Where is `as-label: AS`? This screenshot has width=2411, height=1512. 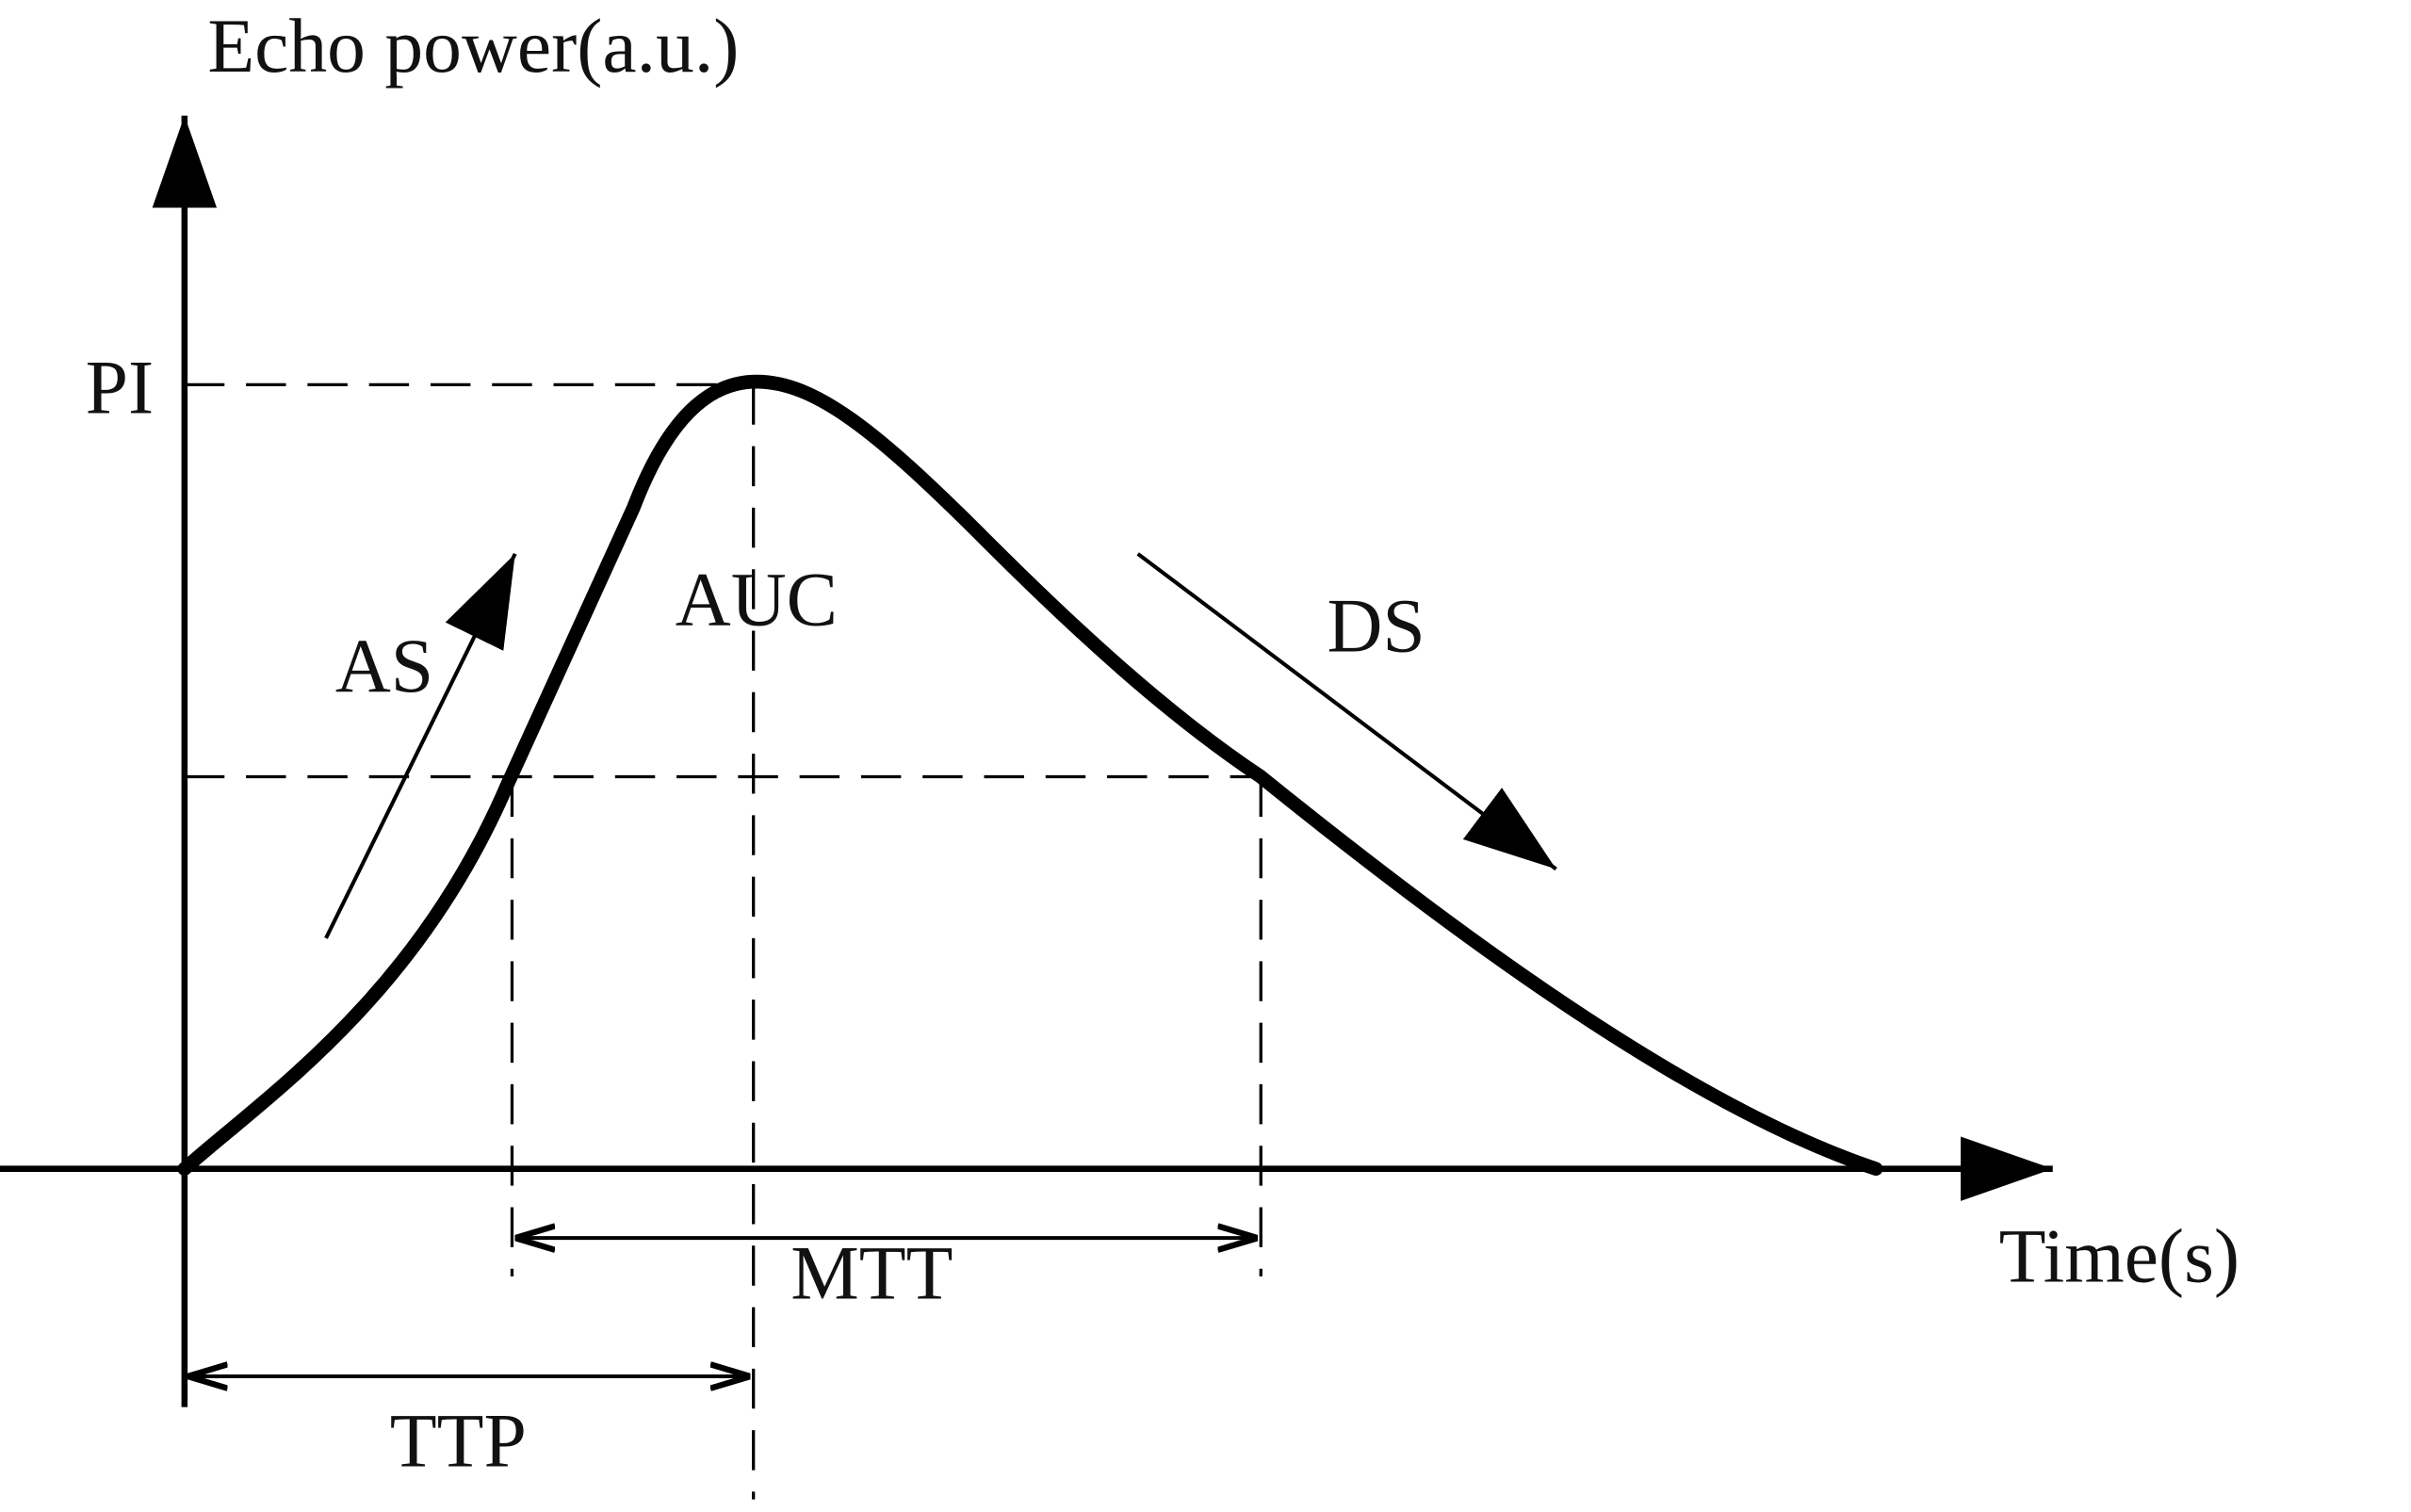 as-label: AS is located at coordinates (384, 665).